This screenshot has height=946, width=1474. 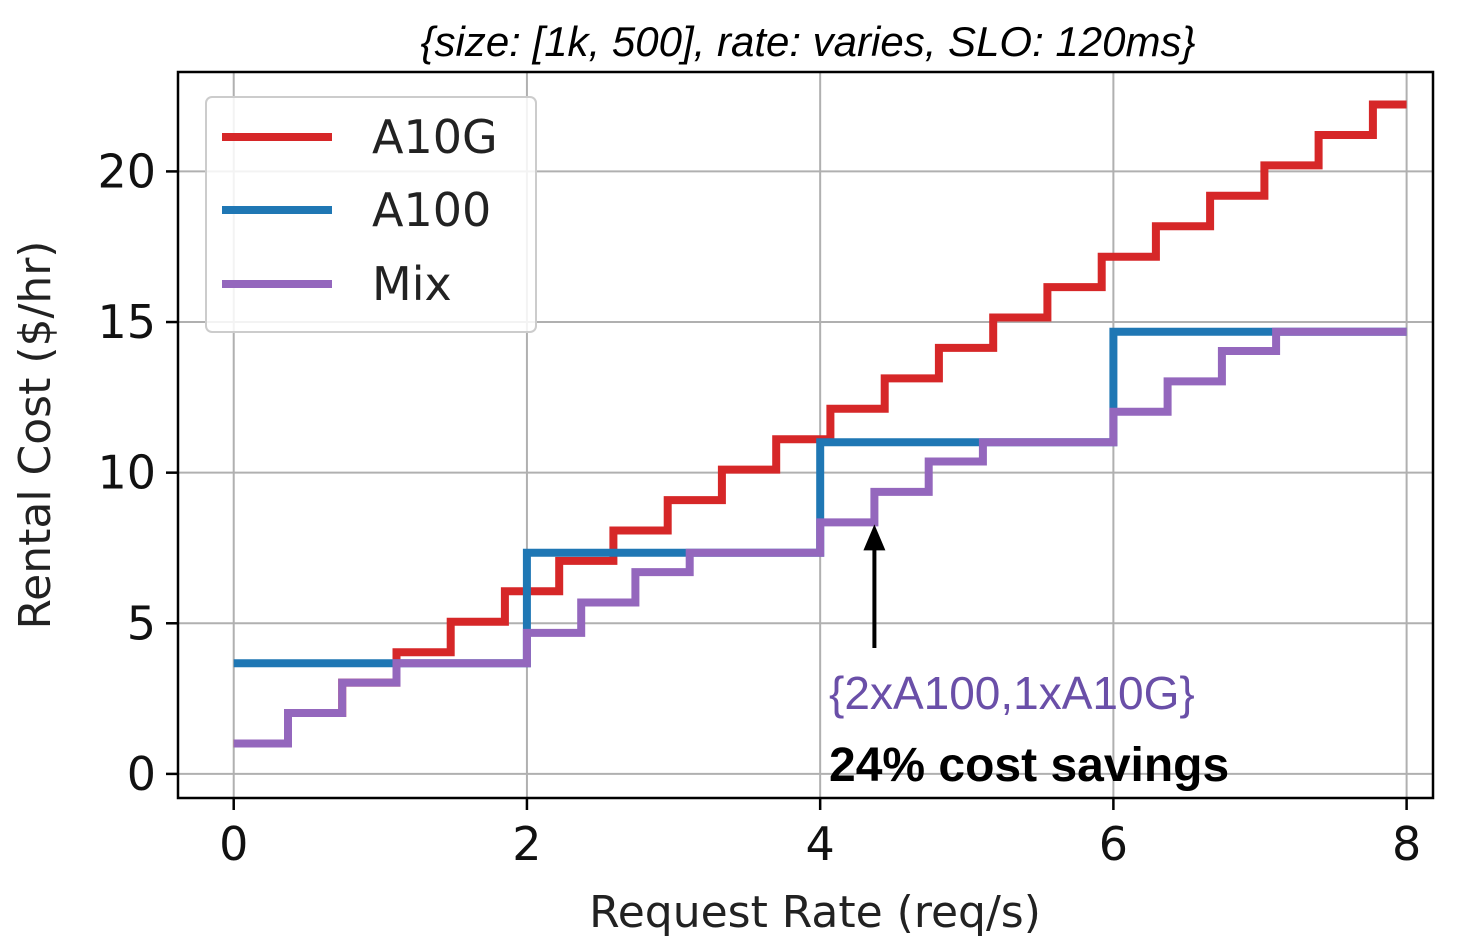 What do you see at coordinates (1029, 658) in the screenshot?
I see `annotation: {2xA100,1xA10G} 24% cost savings` at bounding box center [1029, 658].